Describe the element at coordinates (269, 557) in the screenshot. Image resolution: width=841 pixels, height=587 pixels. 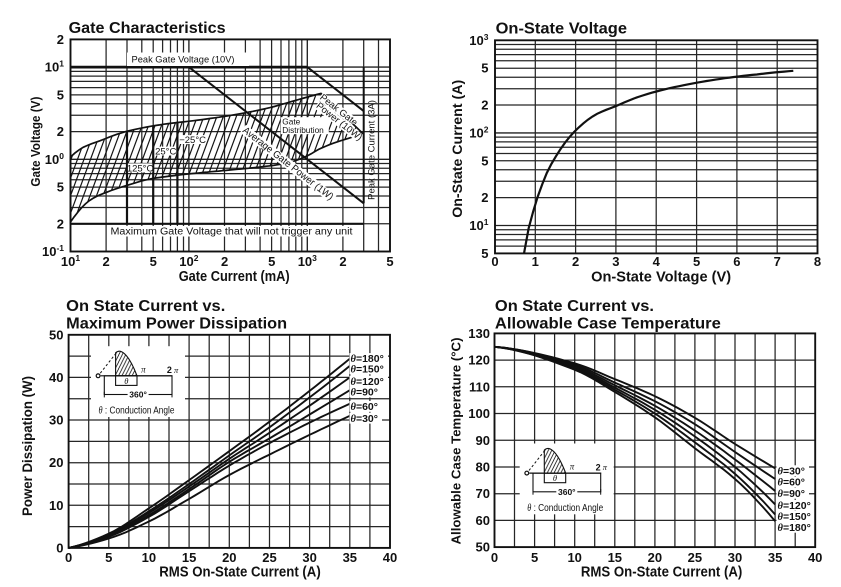
I see `svg-text: 25` at that location.